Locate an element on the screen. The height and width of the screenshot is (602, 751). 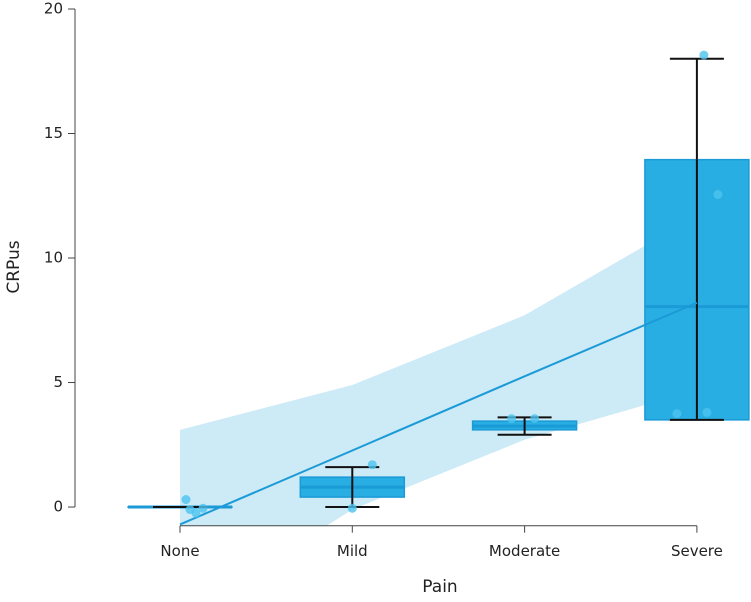
y-axis-title: CRPus is located at coordinates (14, 266).